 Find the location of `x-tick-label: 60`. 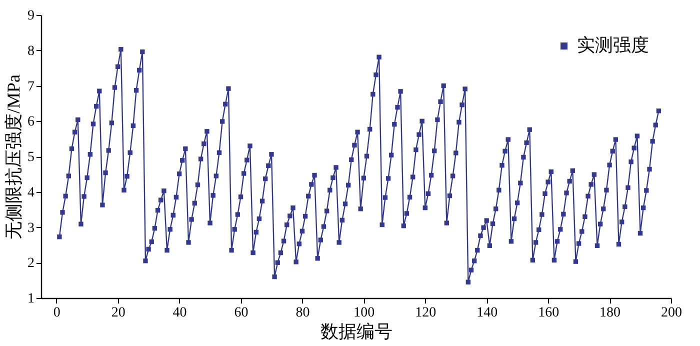

x-tick-label: 60 is located at coordinates (241, 313).